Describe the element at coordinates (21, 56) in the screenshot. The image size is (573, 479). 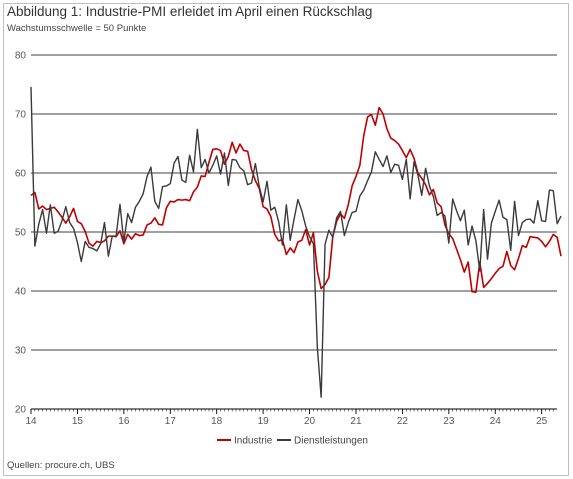
I see `y-tick-label-80: 80` at that location.